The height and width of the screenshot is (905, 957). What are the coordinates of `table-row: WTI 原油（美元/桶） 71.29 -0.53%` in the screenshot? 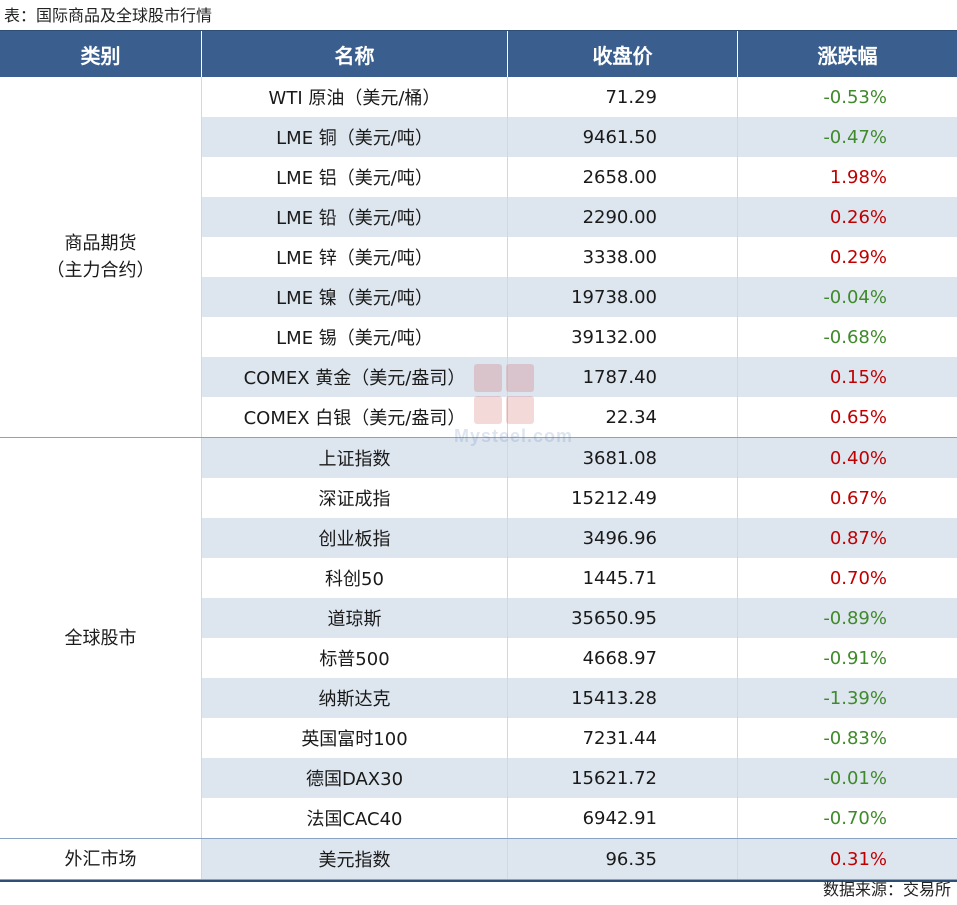 It's located at (579, 97).